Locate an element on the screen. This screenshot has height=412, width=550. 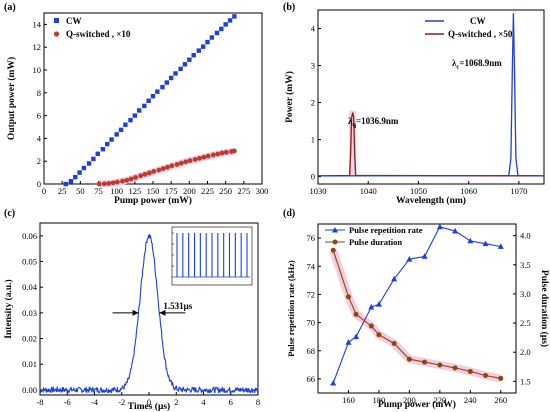
panel-a-ytick-label: 6 is located at coordinates (39, 116).